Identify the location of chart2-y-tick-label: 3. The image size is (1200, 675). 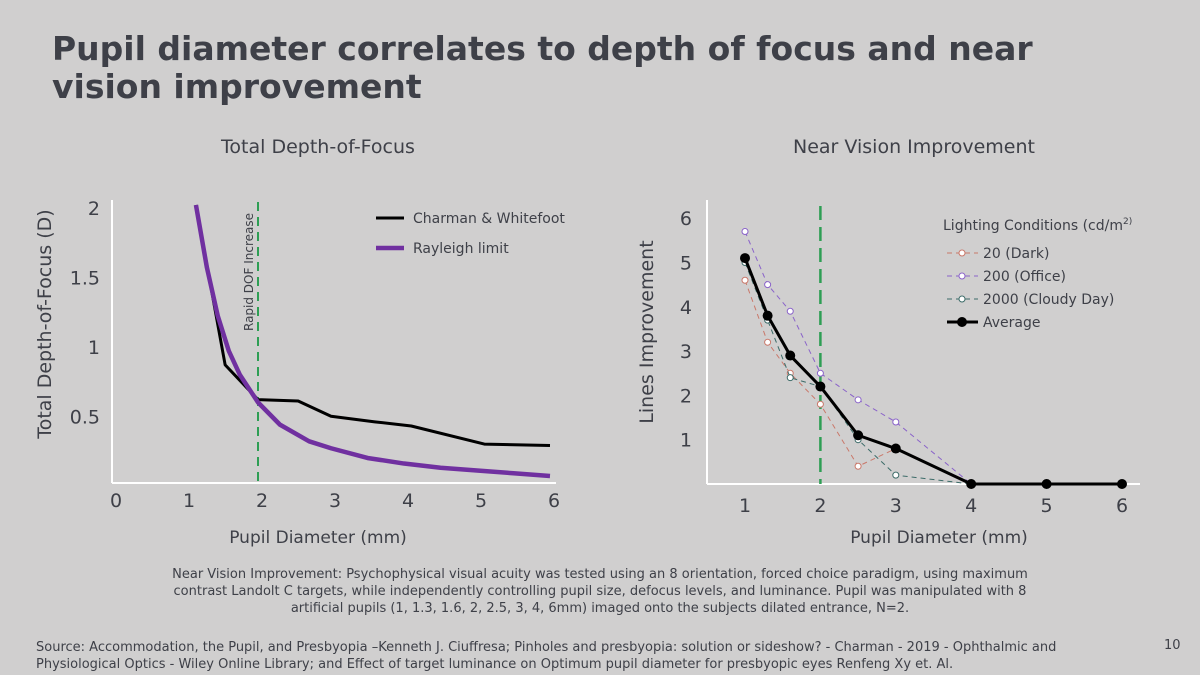
(686, 352).